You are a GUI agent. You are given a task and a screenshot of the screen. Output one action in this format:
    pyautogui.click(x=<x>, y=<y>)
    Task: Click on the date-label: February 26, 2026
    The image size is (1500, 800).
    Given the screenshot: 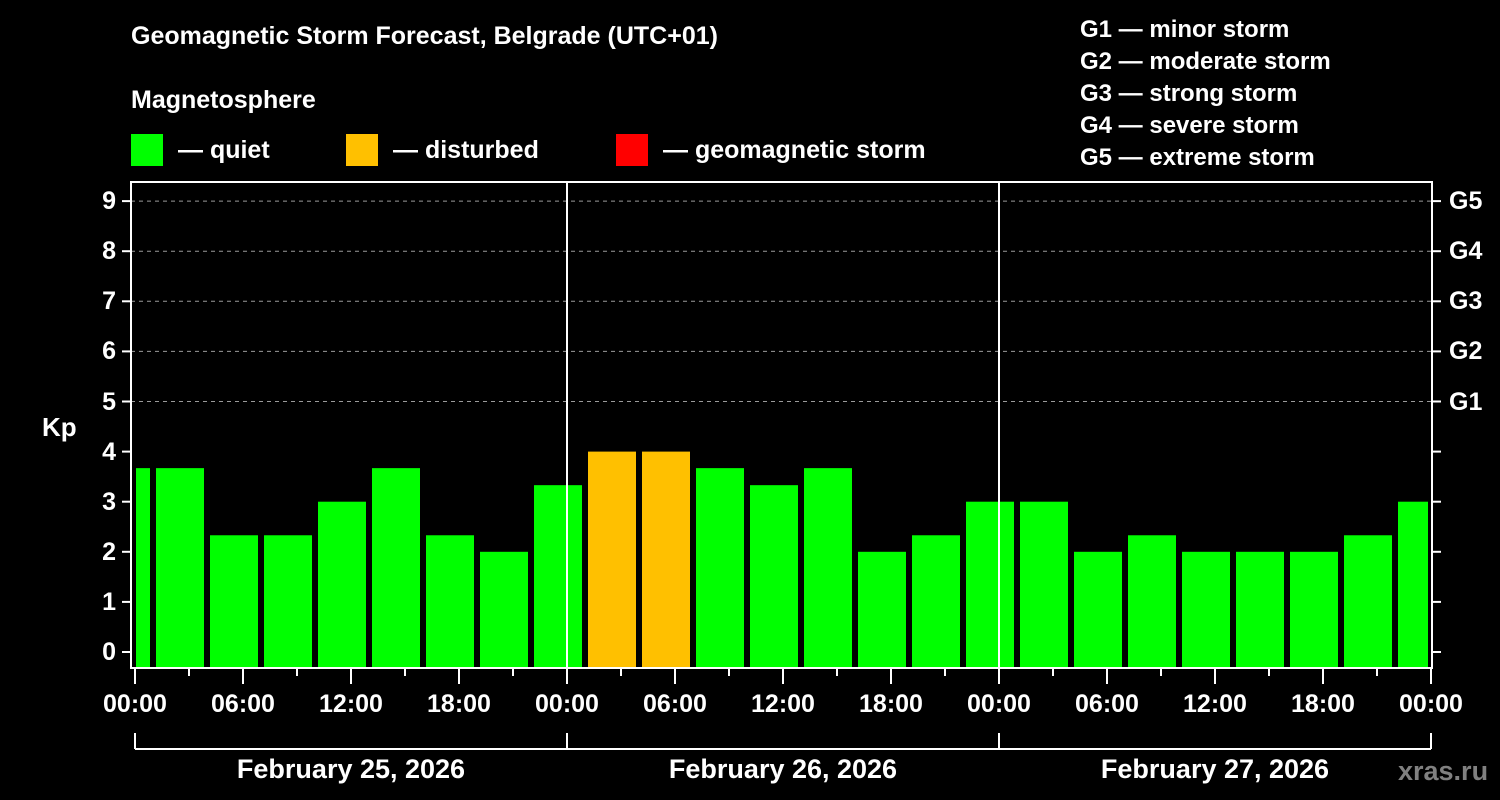 What is the action you would take?
    pyautogui.click(x=783, y=769)
    